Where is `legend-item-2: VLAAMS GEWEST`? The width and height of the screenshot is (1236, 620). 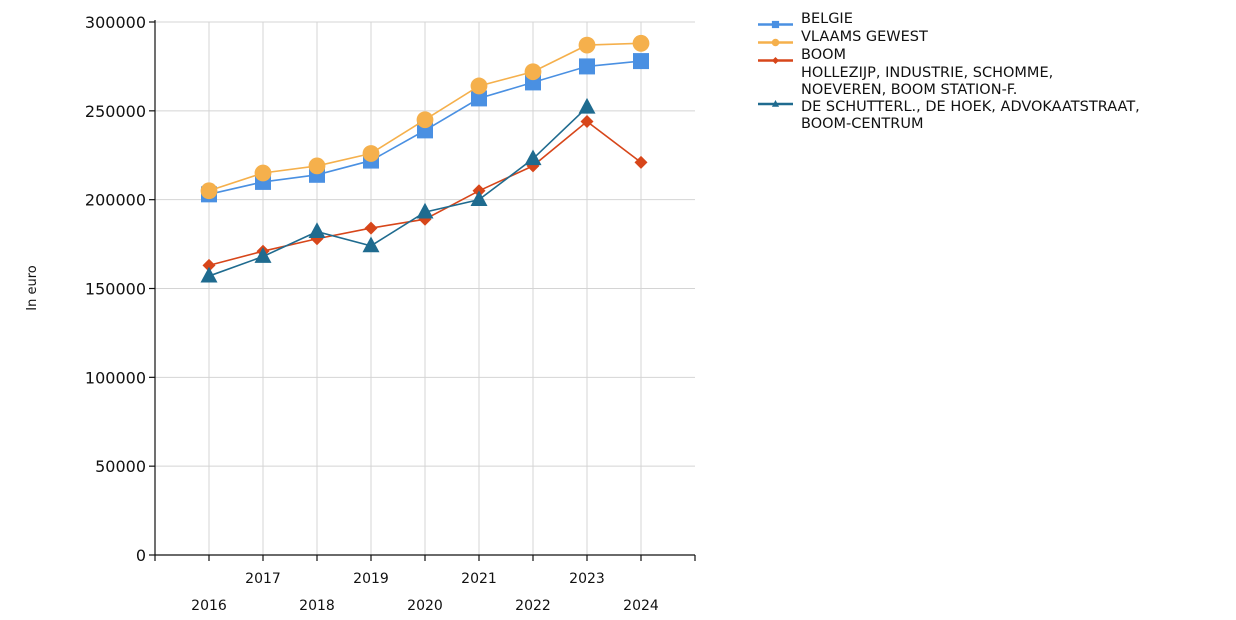 legend-item-2: VLAAMS GEWEST is located at coordinates (843, 38).